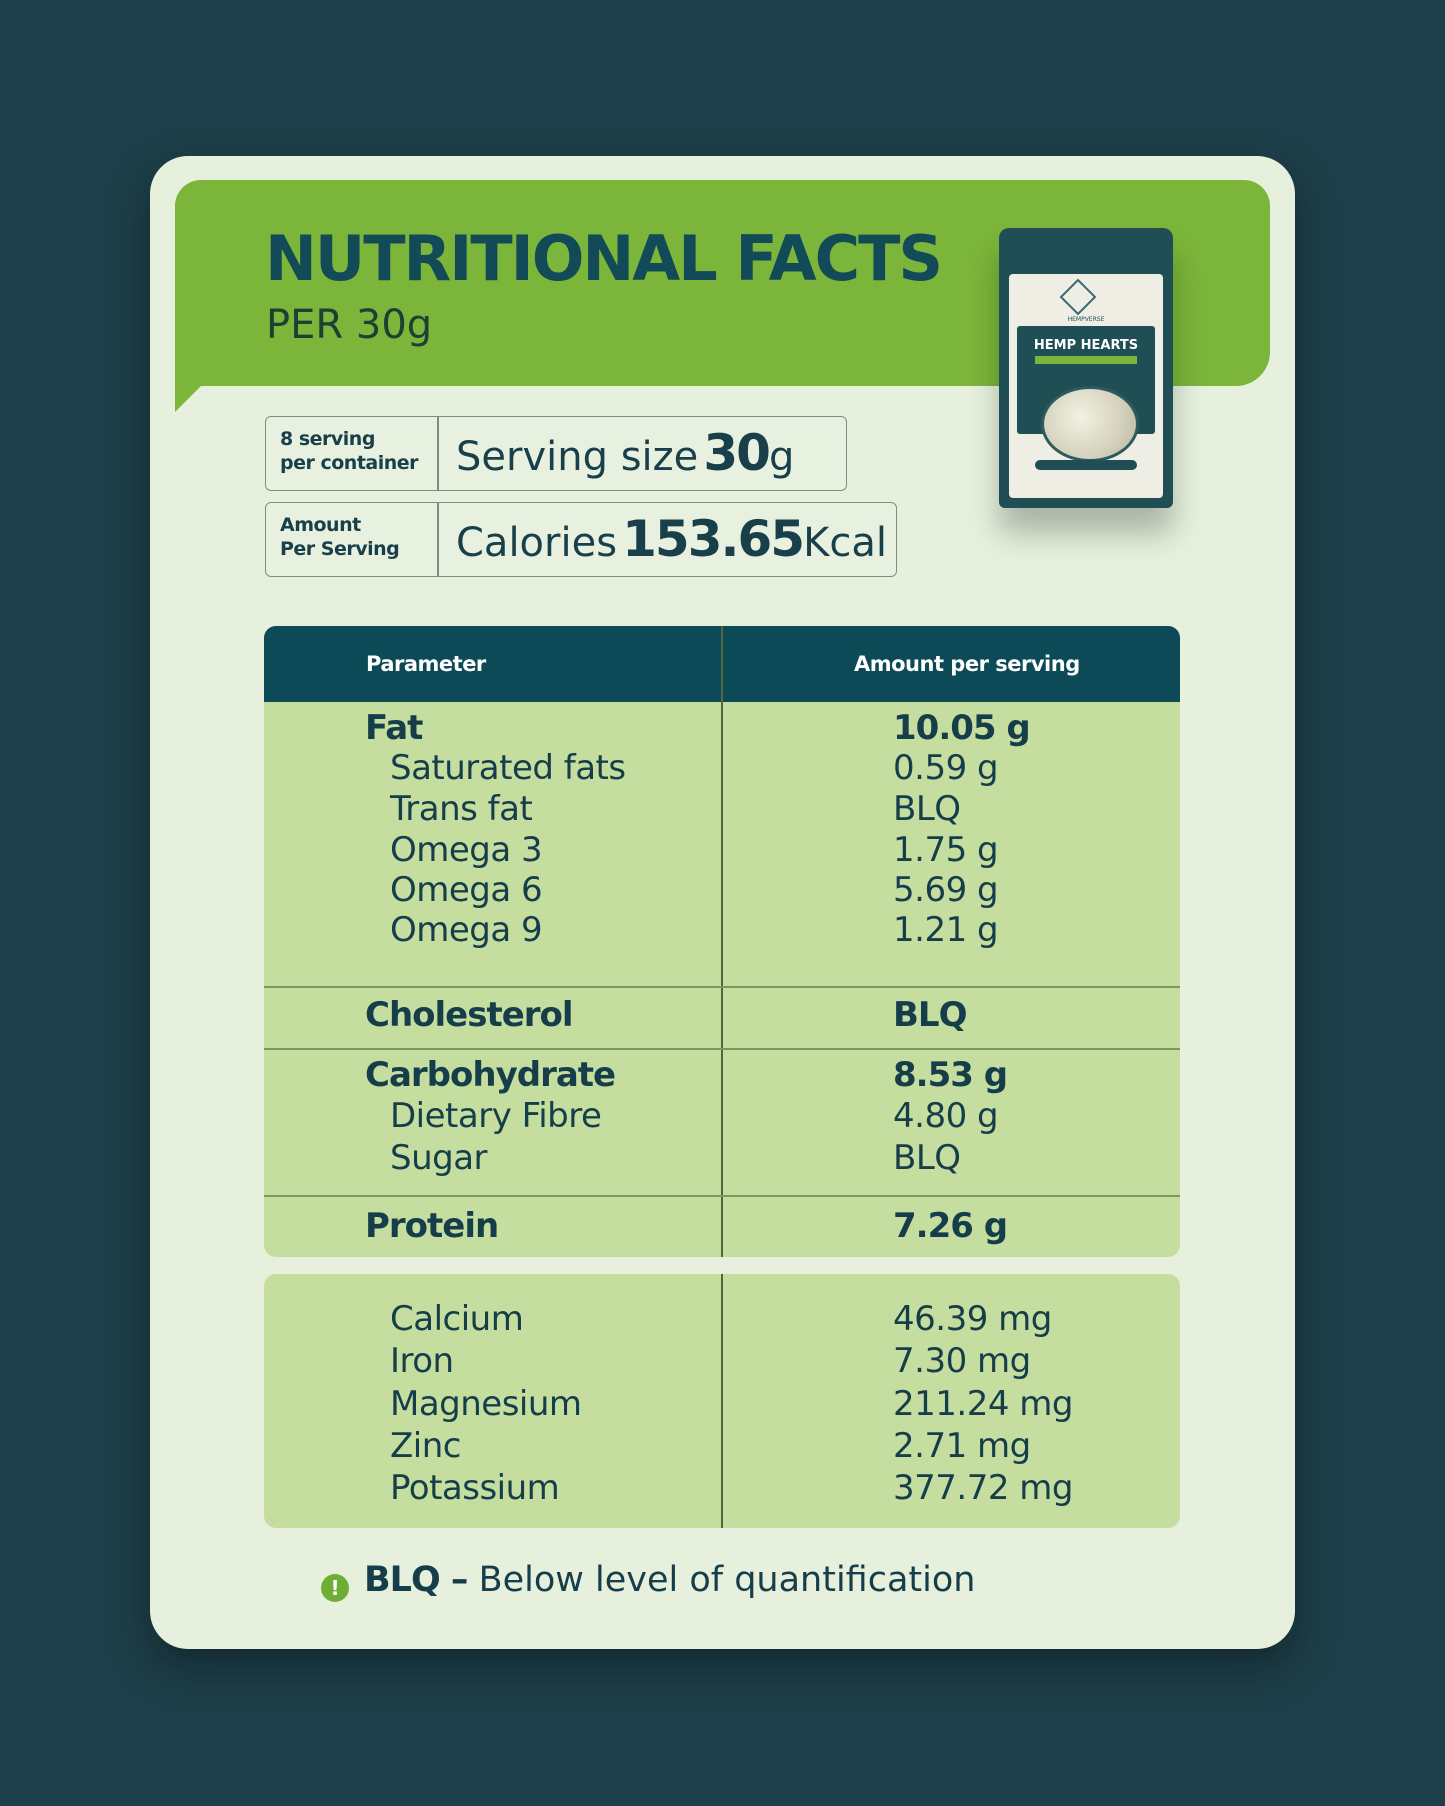 The image size is (1445, 1806). Describe the element at coordinates (327, 439) in the screenshot. I see `servings-label-1: 8 serving` at that location.